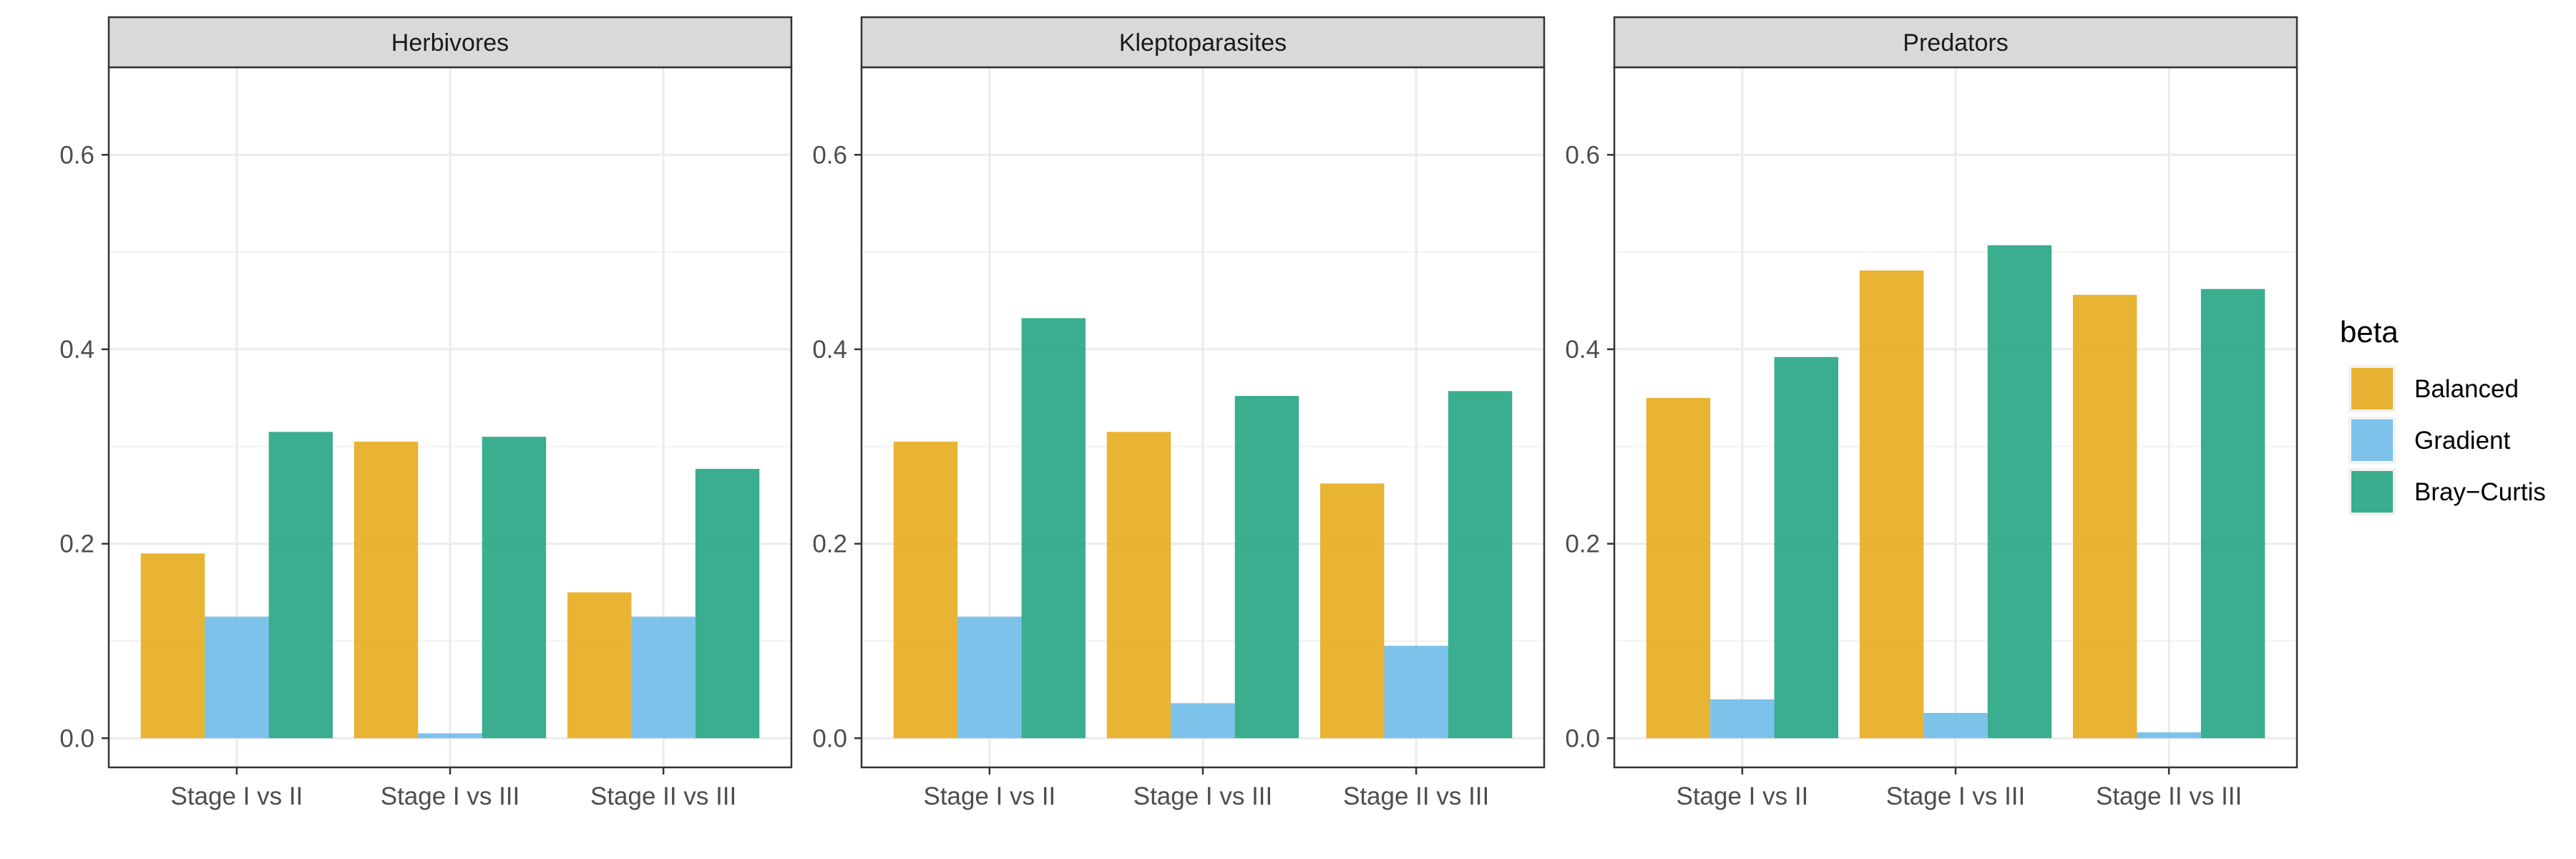 This screenshot has height=859, width=2576. Describe the element at coordinates (2369, 332) in the screenshot. I see `legend-title: beta` at that location.